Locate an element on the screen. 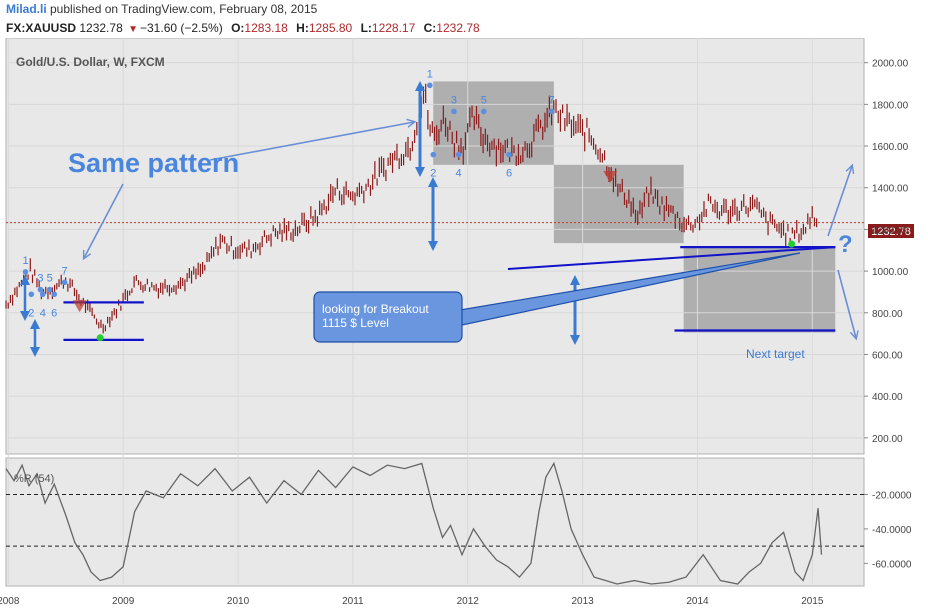  chart-title: Gold/U.S. Dollar, W, FXCM is located at coordinates (90, 62).